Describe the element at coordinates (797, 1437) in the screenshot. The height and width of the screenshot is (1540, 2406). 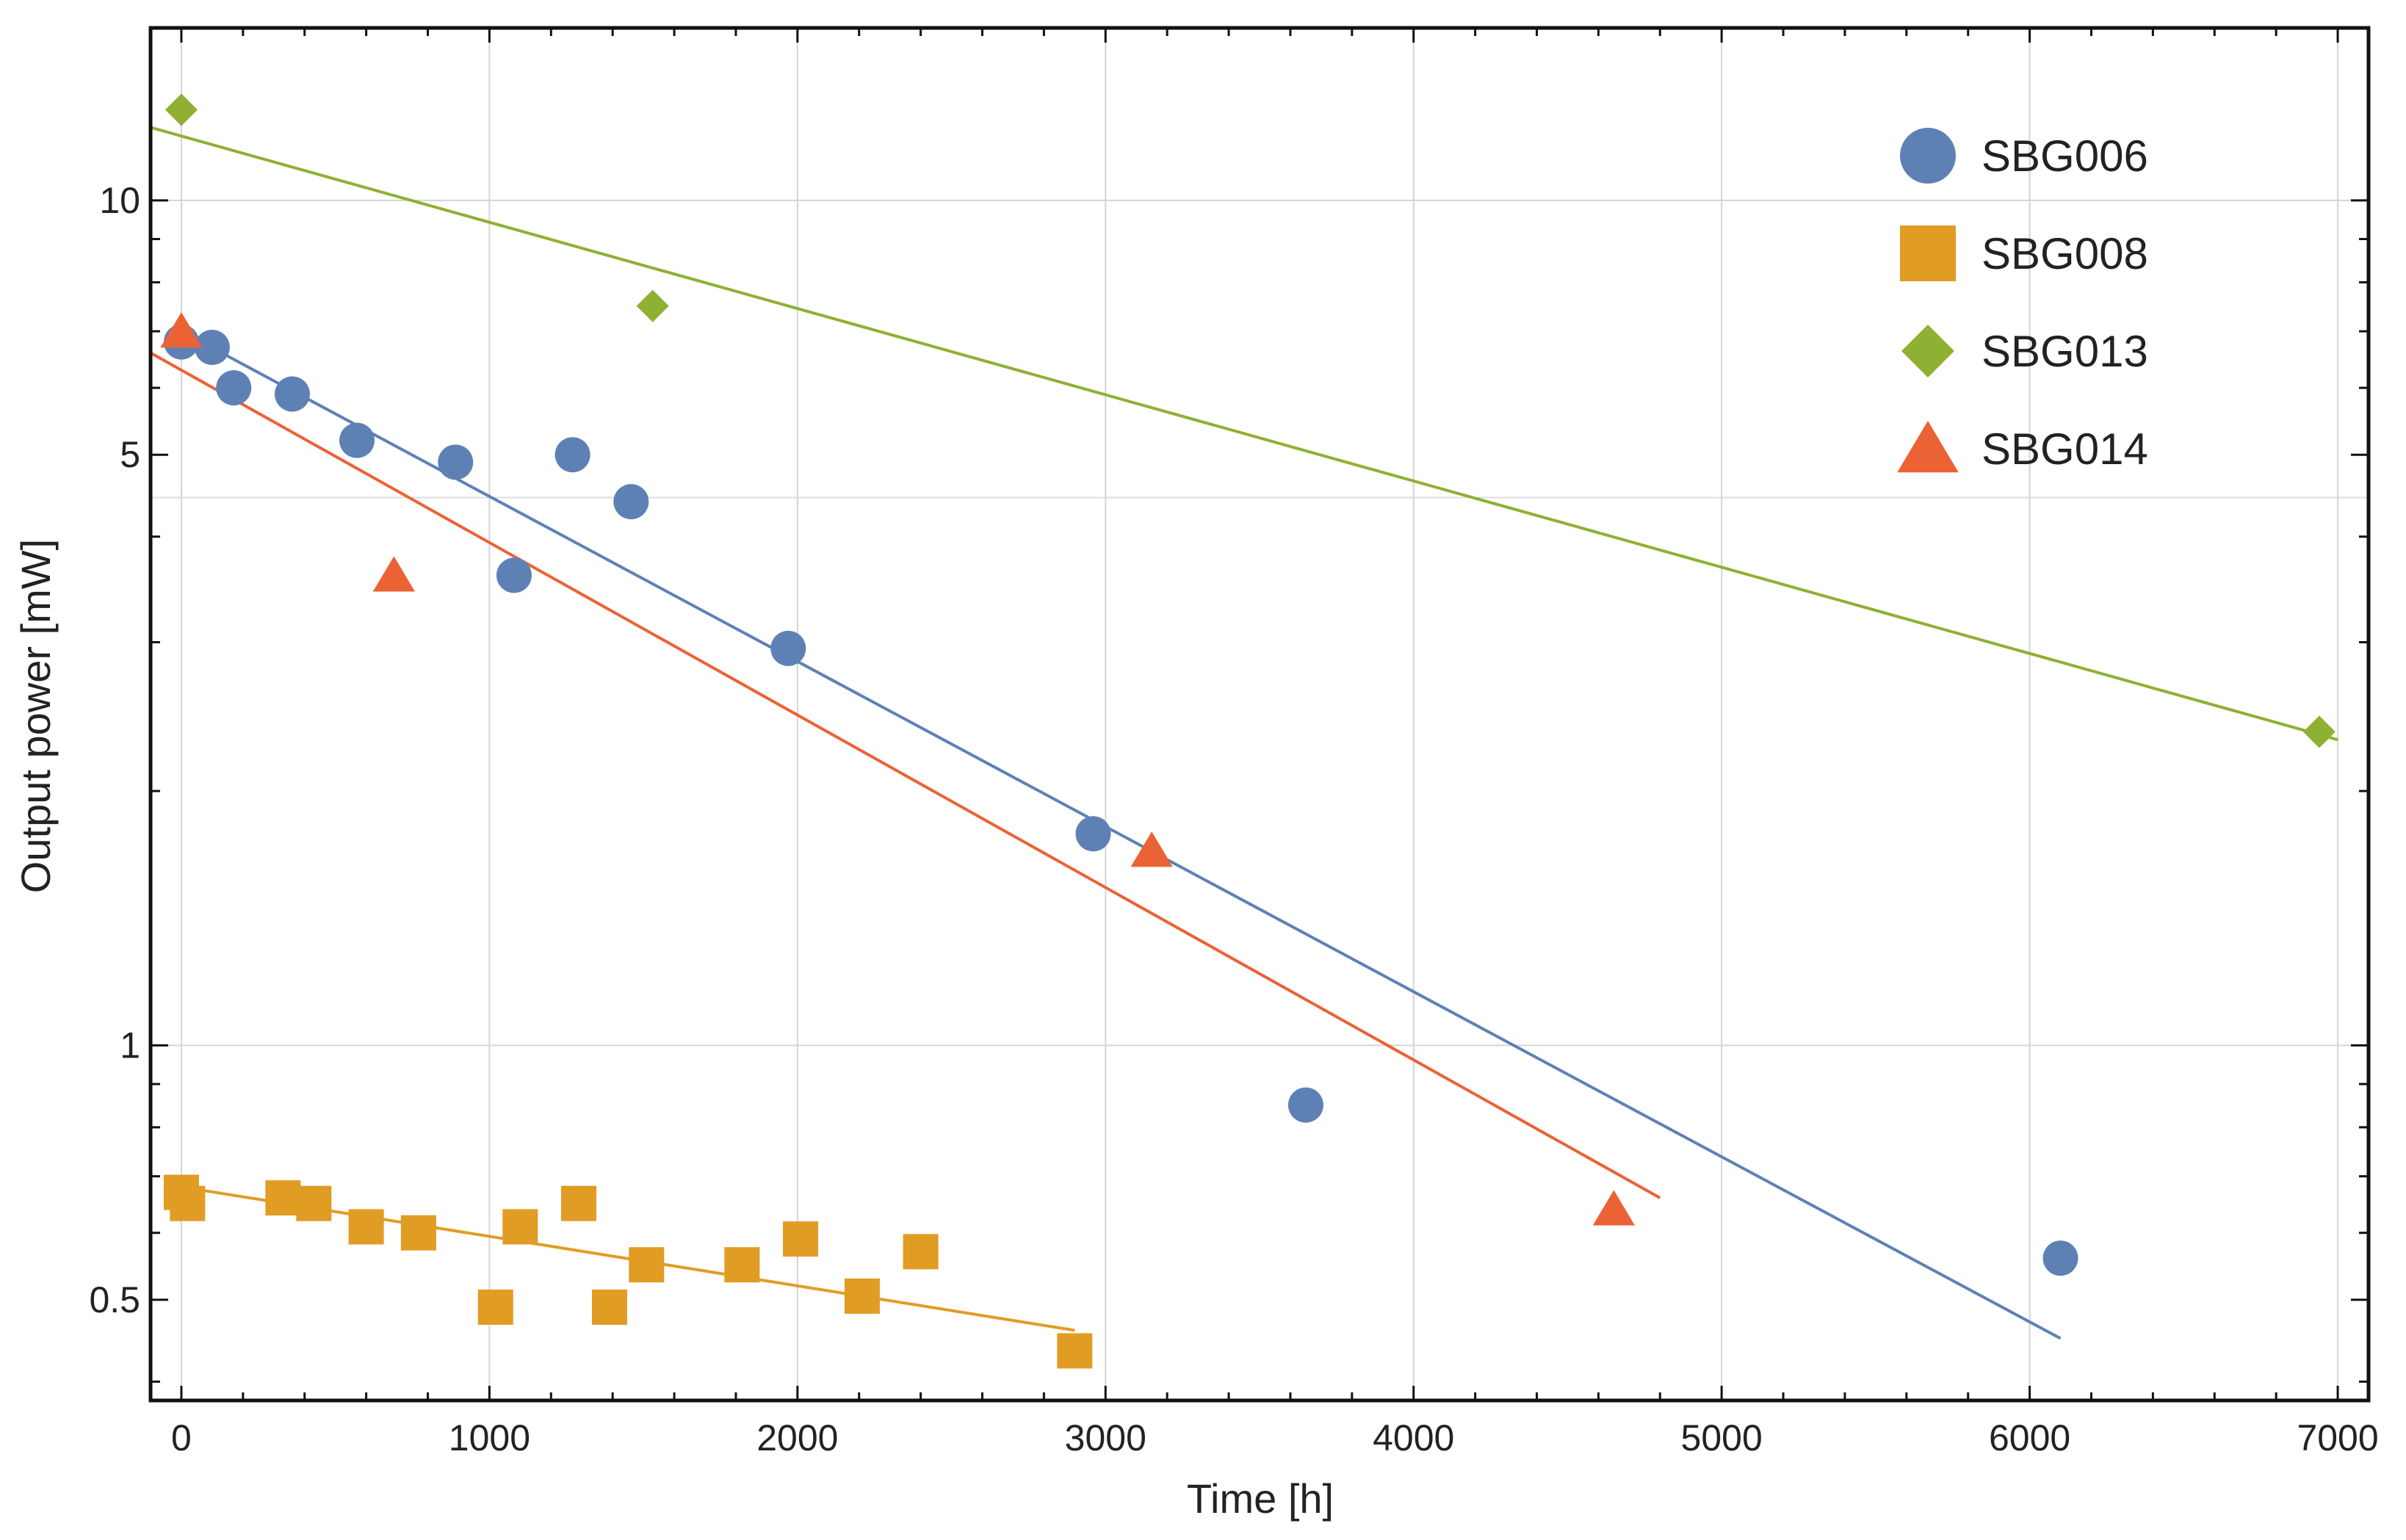
I see `x-tick-label: 2000` at that location.